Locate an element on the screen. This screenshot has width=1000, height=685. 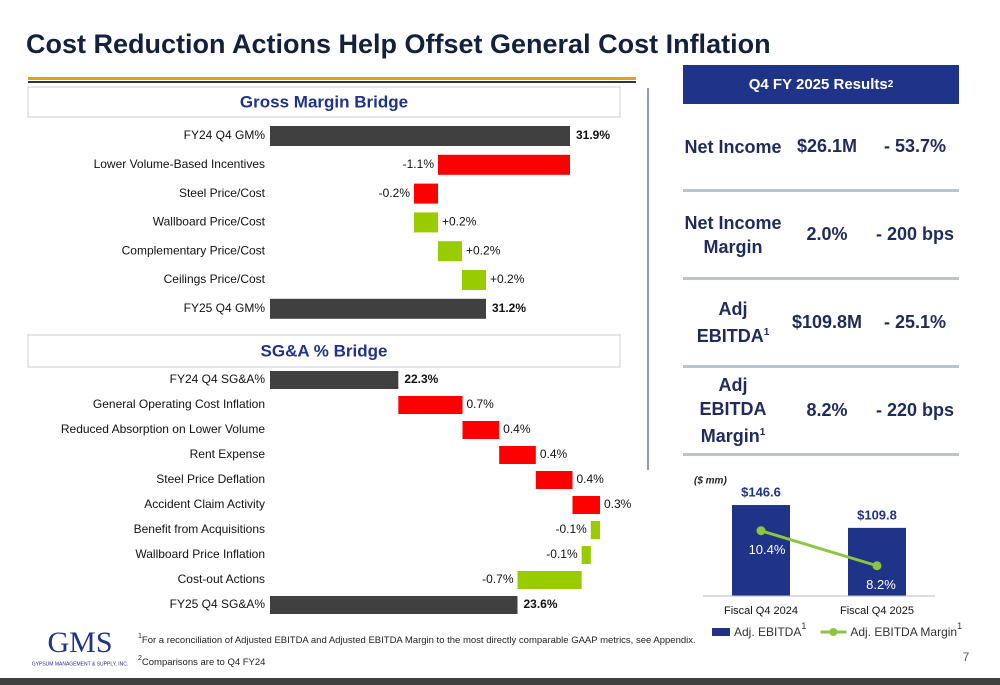
metric-change: - 200 bps is located at coordinates (915, 234).